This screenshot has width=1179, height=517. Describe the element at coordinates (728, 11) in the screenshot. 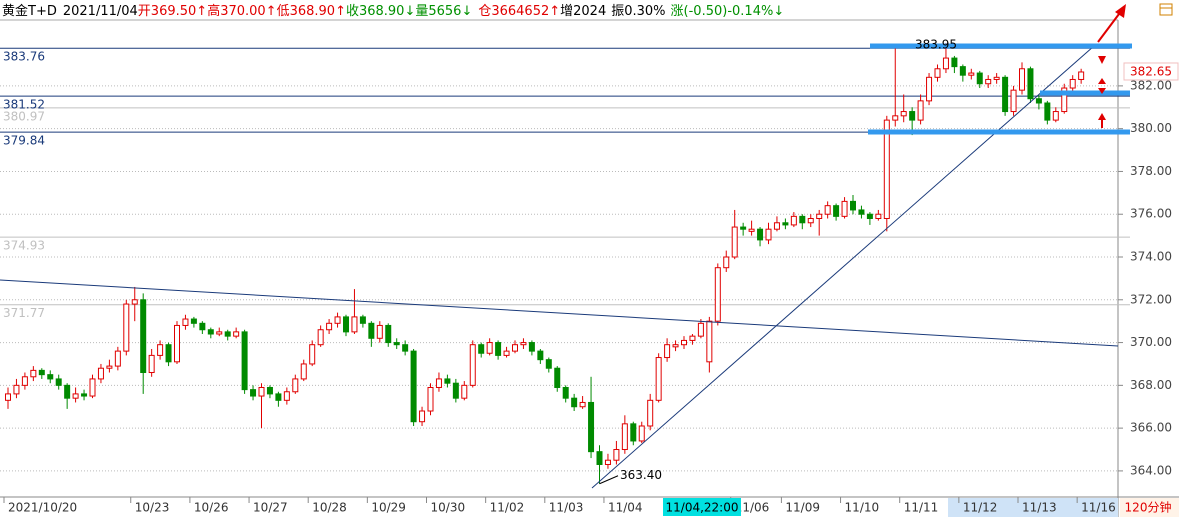

I see `header-item: 涨(-0.50)-0.14%↓` at that location.